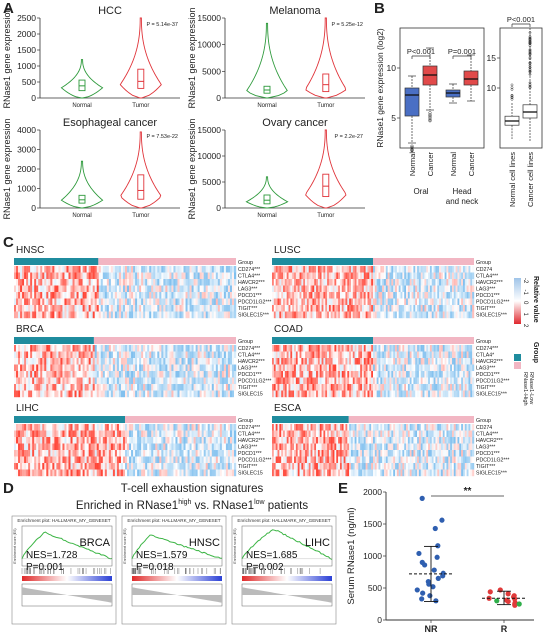 This screenshot has height=634, width=546. Describe the element at coordinates (326, 169) in the screenshot. I see `violin-tumor` at that location.